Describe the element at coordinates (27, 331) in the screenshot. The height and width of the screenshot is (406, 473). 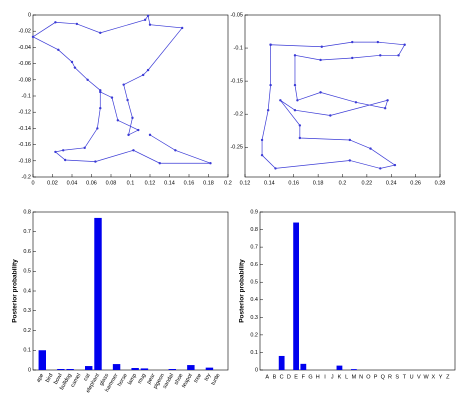
I see `y-tick-label: 0.2` at that location.